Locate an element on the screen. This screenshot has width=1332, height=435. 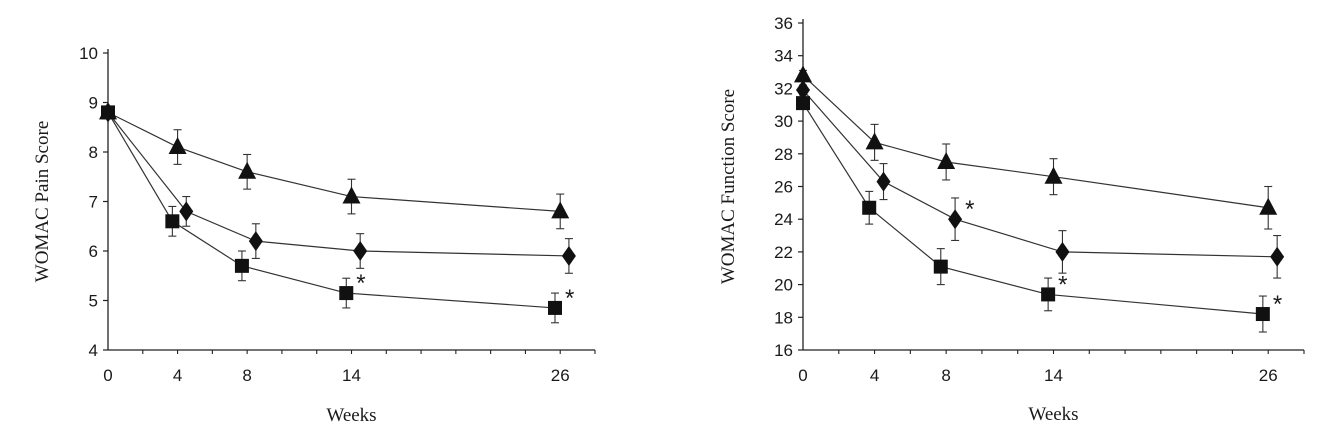
y-tick-label: 10 is located at coordinates (88, 53).